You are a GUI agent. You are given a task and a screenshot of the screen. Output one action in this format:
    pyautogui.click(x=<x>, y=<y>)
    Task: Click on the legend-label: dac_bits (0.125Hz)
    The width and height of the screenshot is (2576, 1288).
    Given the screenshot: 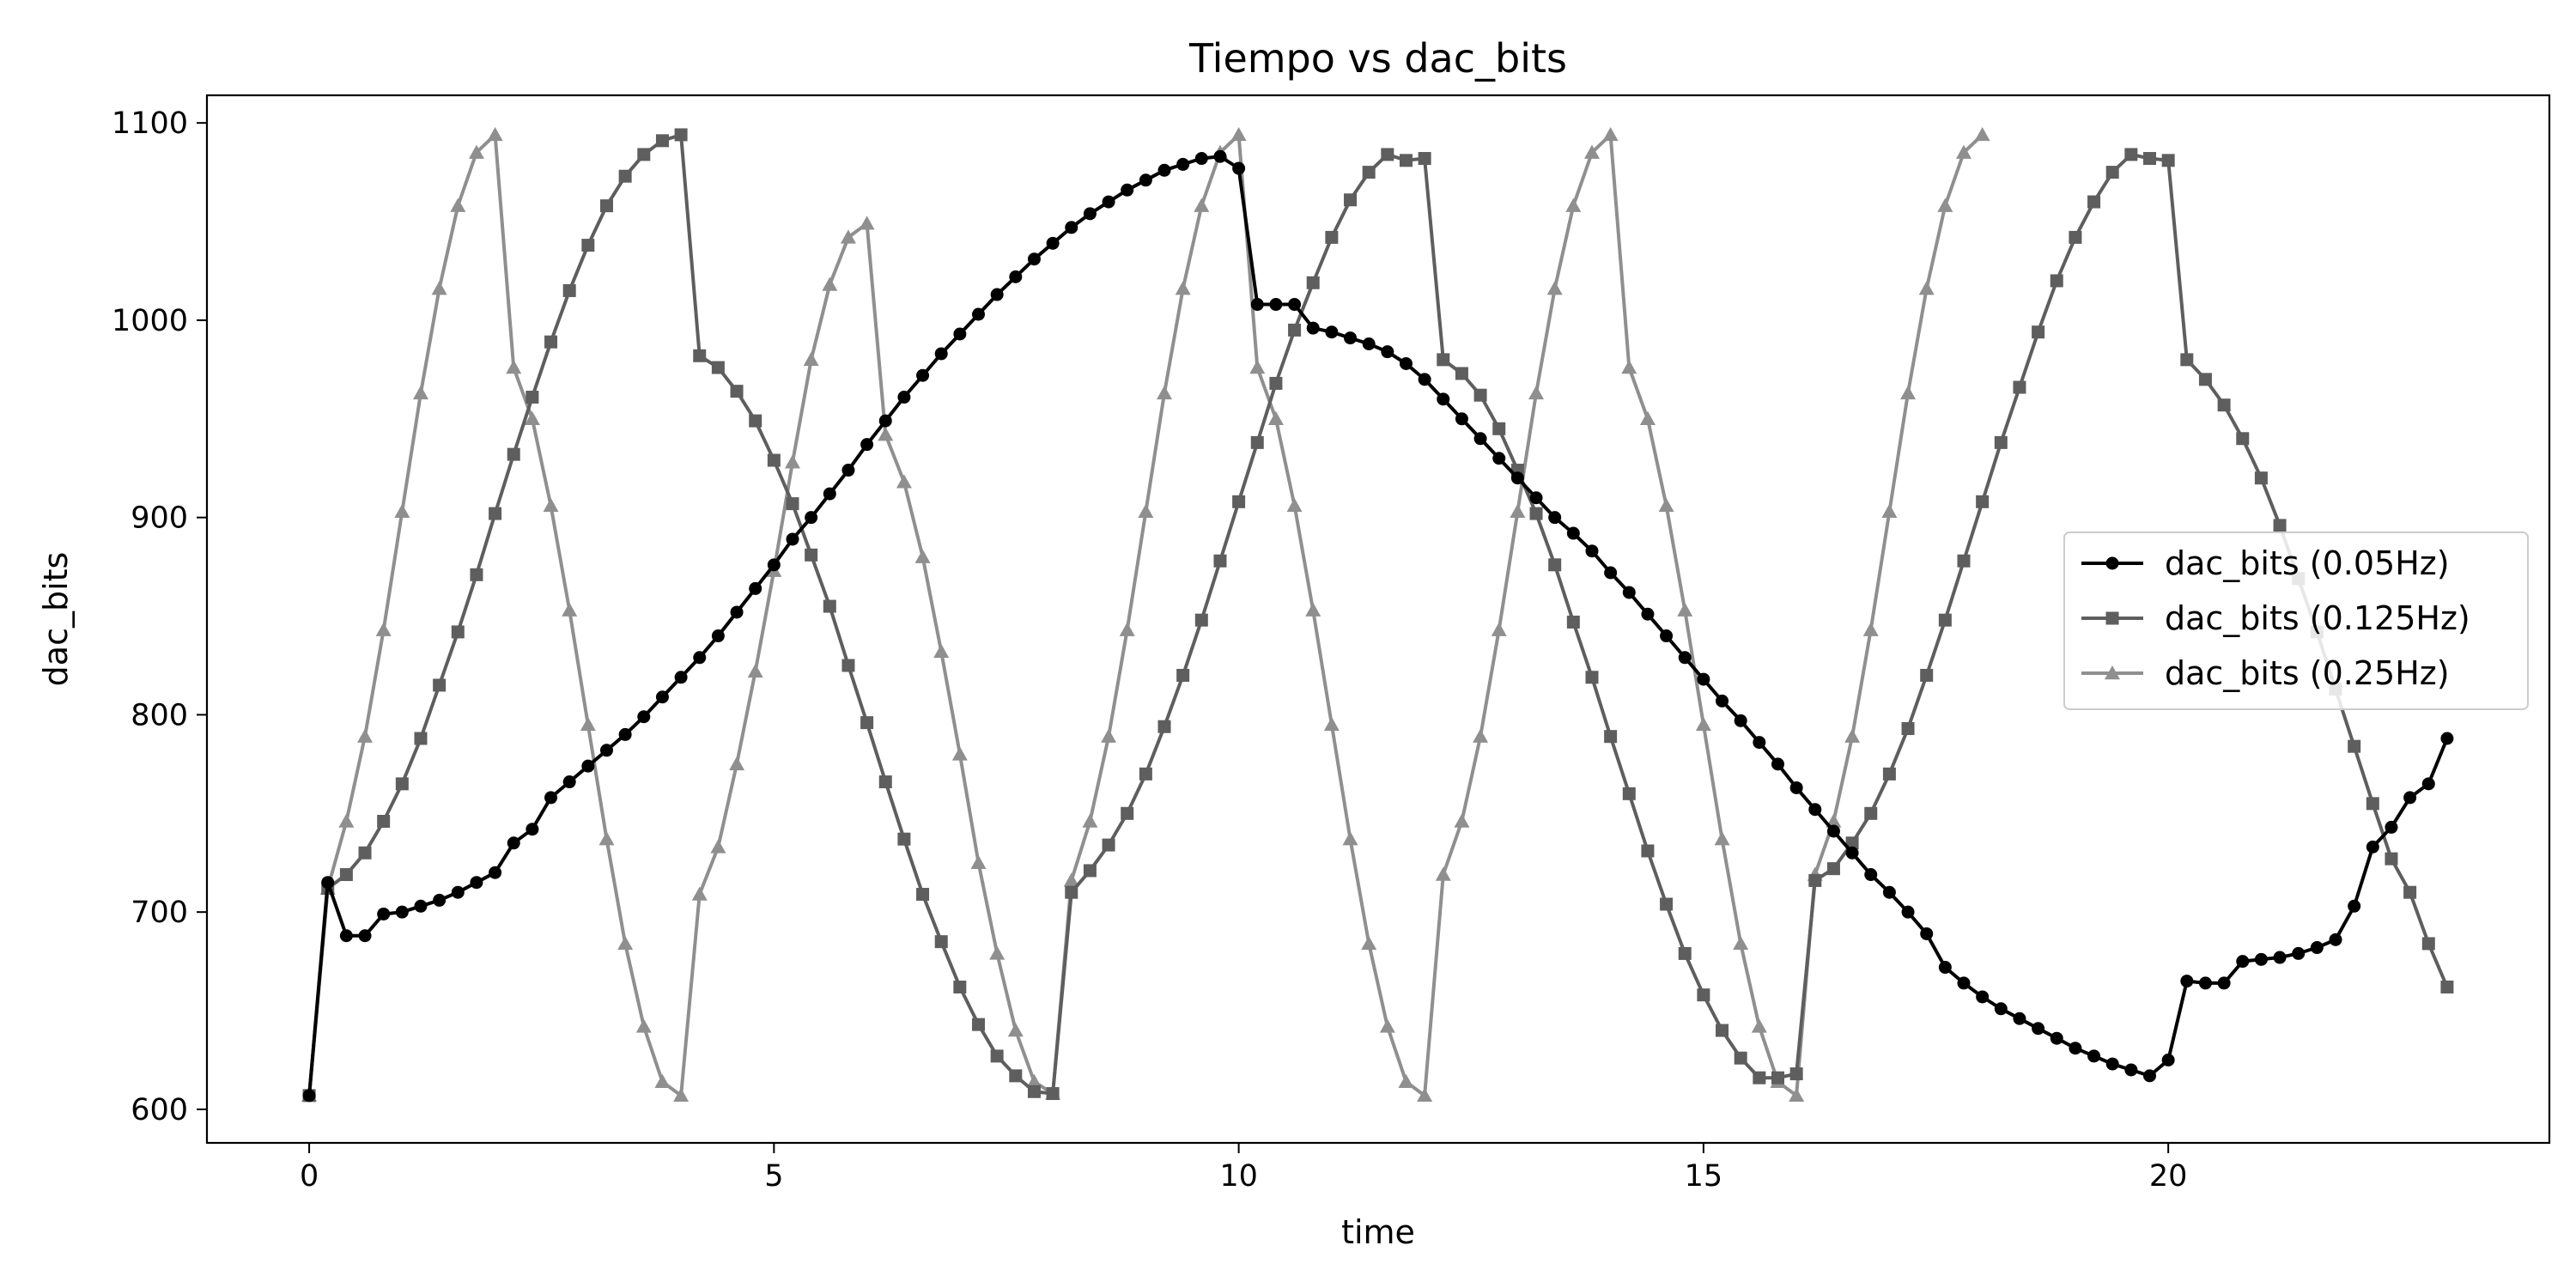 What is the action you would take?
    pyautogui.click(x=2317, y=618)
    